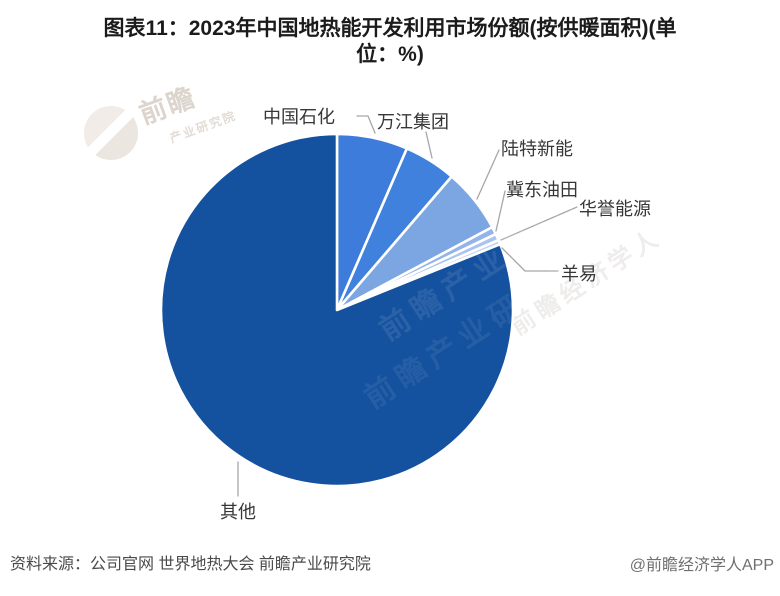 The height and width of the screenshot is (596, 780). What do you see at coordinates (390, 28) in the screenshot?
I see `chart-title-line1: 图表11：2023年中国地热能开发利用市场份额(按供暖面积)(单` at bounding box center [390, 28].